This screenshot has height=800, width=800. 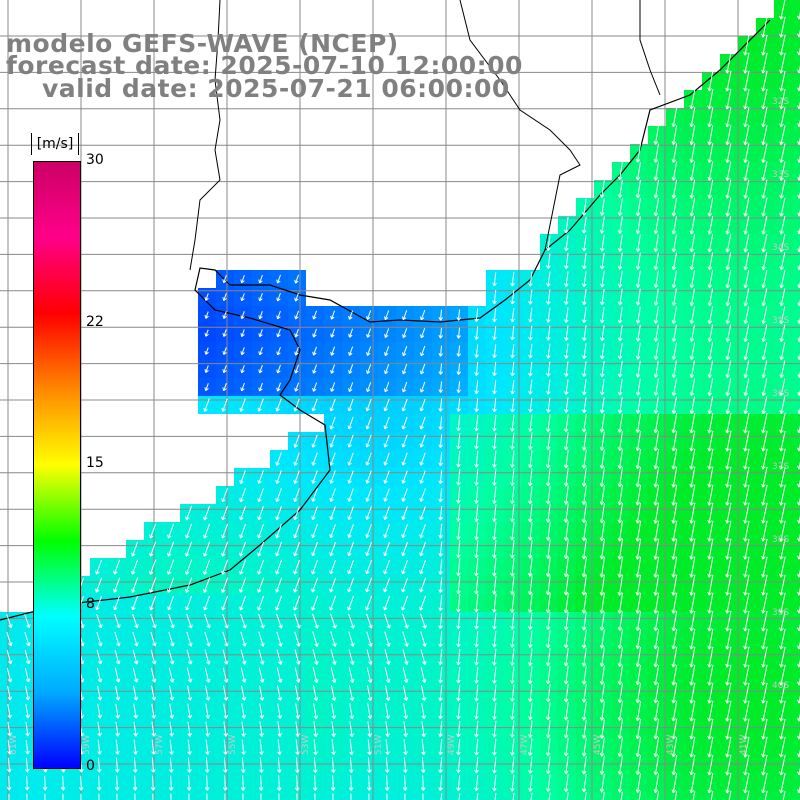 What do you see at coordinates (780, 321) in the screenshot?
I see `latitude-label: 35S` at bounding box center [780, 321].